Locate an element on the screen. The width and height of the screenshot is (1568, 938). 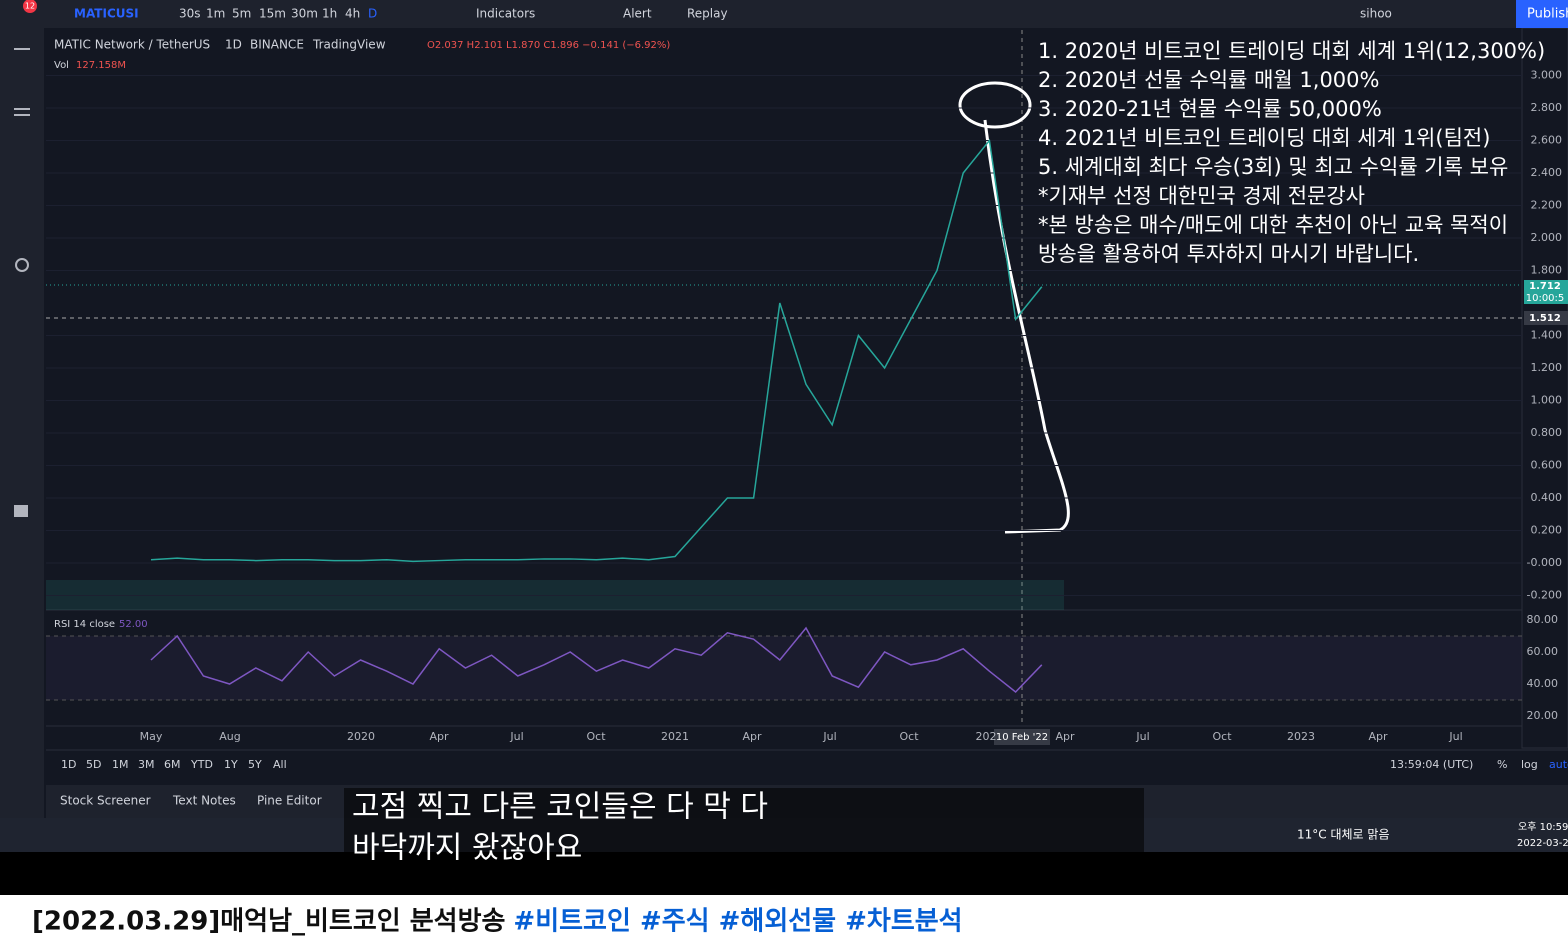
indicators-button: Indicators is located at coordinates (505, 14).